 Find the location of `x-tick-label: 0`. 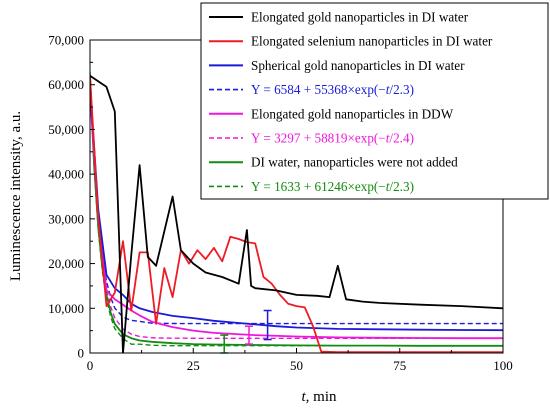

x-tick-label: 0 is located at coordinates (90, 365).